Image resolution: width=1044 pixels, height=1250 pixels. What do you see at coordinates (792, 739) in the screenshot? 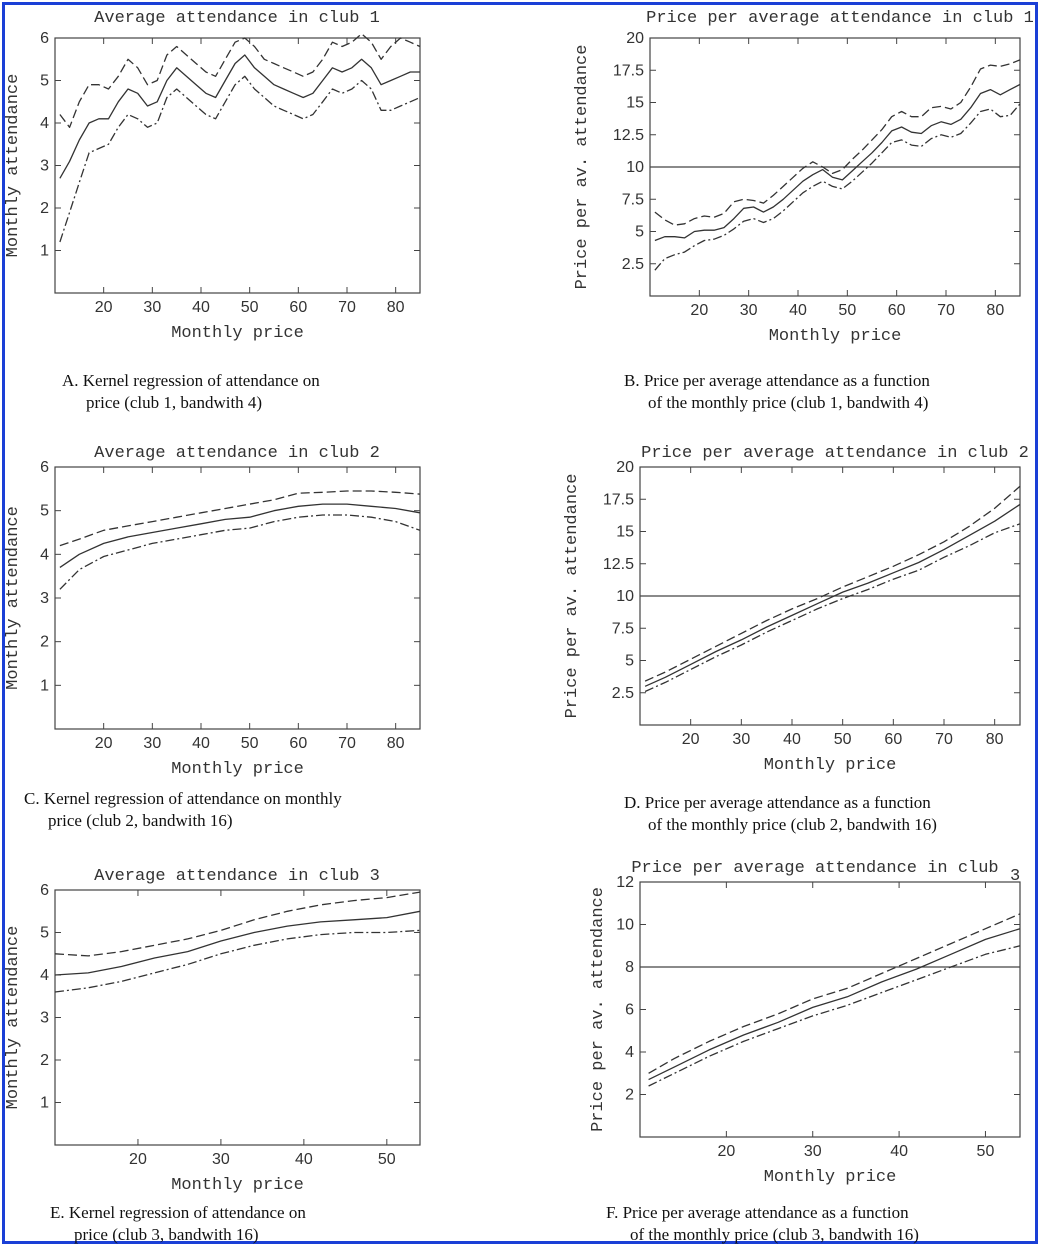
I see `chart-d-xtick-label: 40` at bounding box center [792, 739].